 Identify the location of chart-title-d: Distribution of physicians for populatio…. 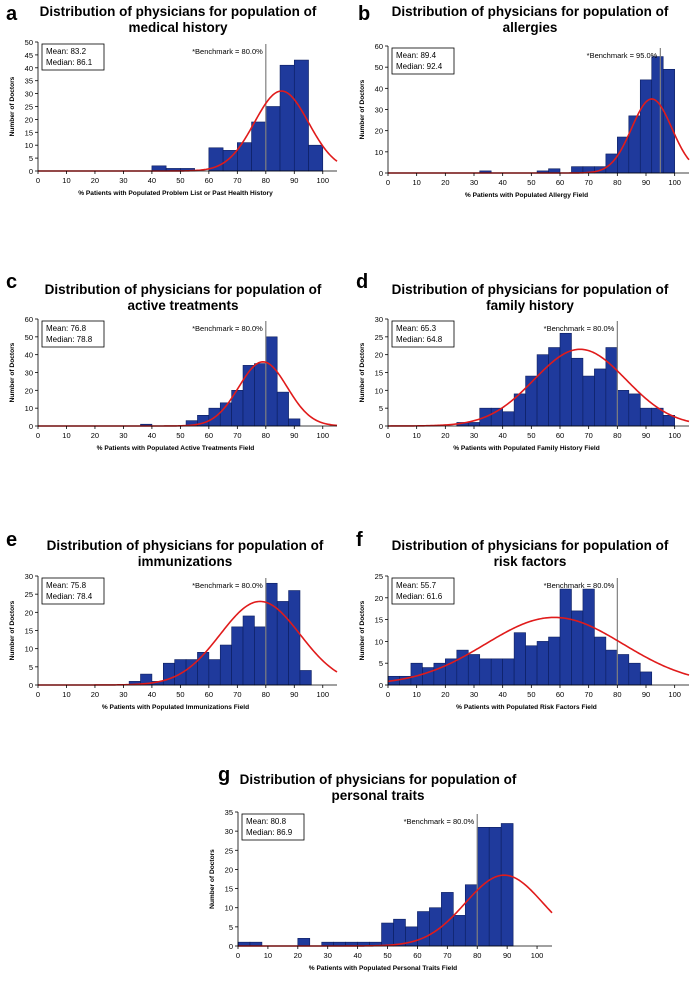
(528, 298).